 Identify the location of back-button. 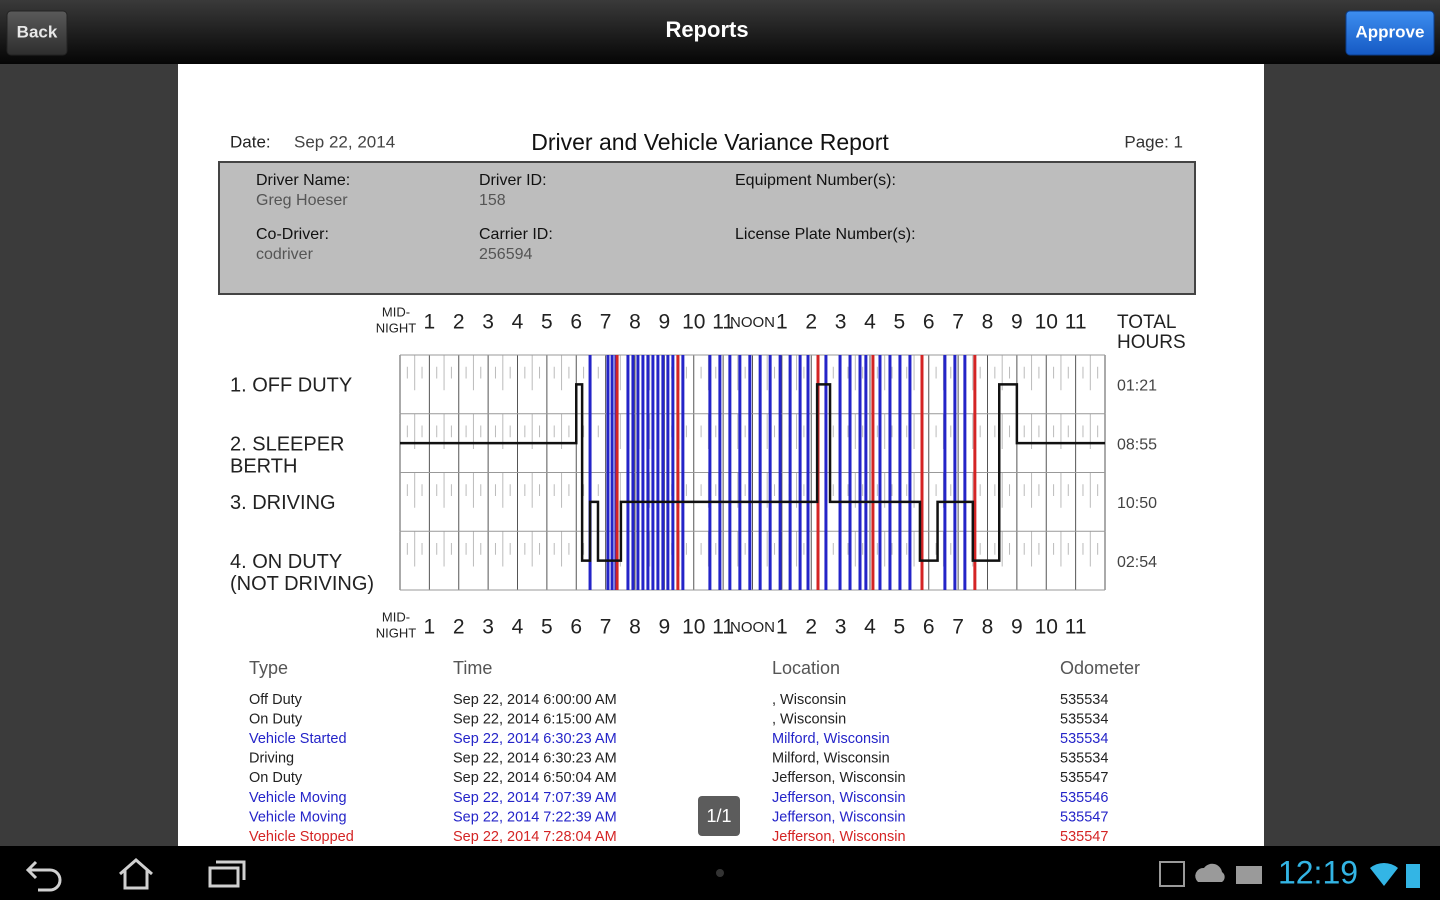
(37, 33).